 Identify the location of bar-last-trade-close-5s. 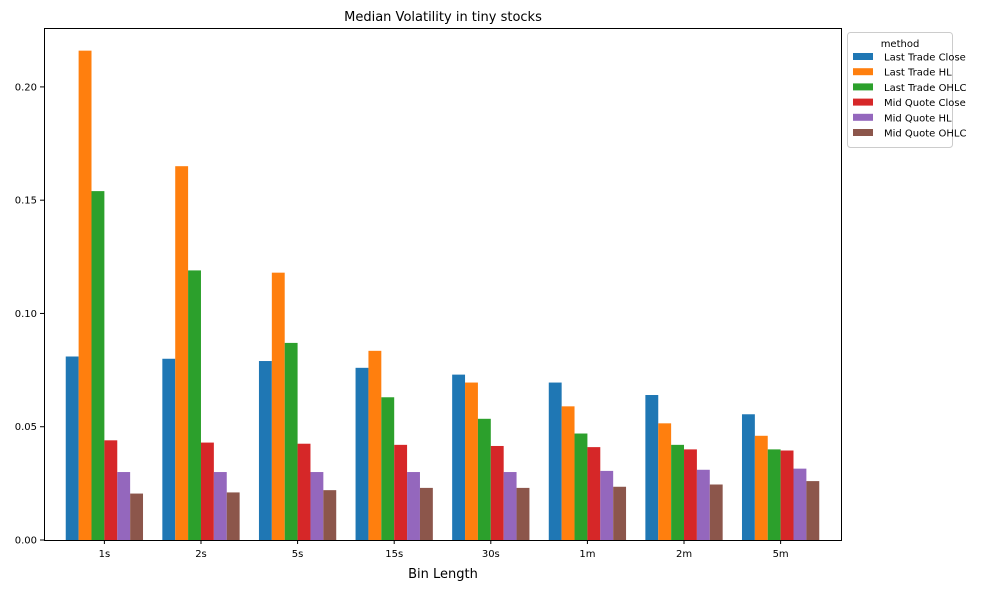
(265, 450).